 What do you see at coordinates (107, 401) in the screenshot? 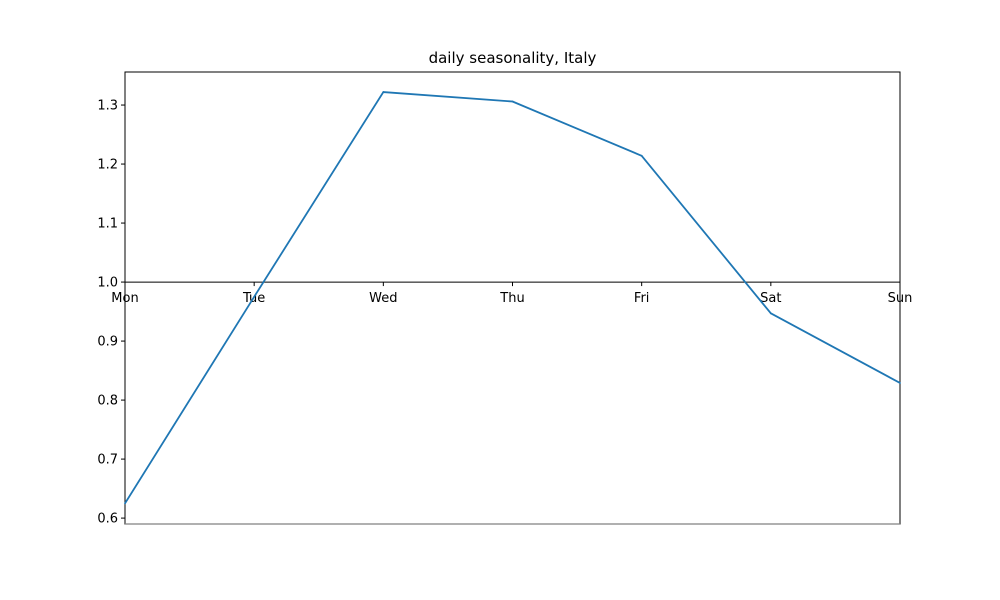
I see `y-tick-label: 0.8` at bounding box center [107, 401].